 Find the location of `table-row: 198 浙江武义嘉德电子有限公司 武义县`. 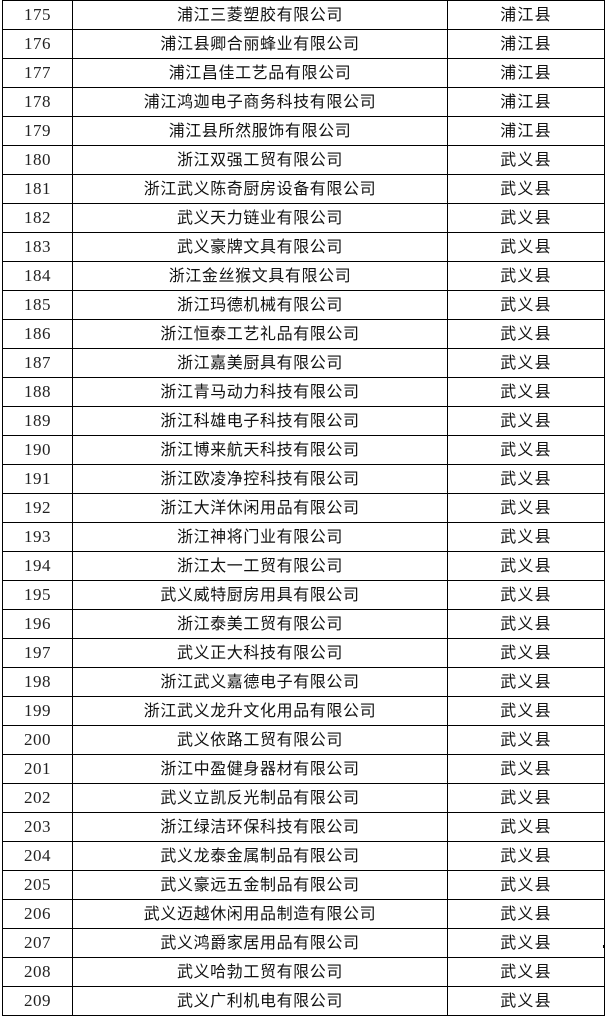

table-row: 198 浙江武义嘉德电子有限公司 武义县 is located at coordinates (303, 682).